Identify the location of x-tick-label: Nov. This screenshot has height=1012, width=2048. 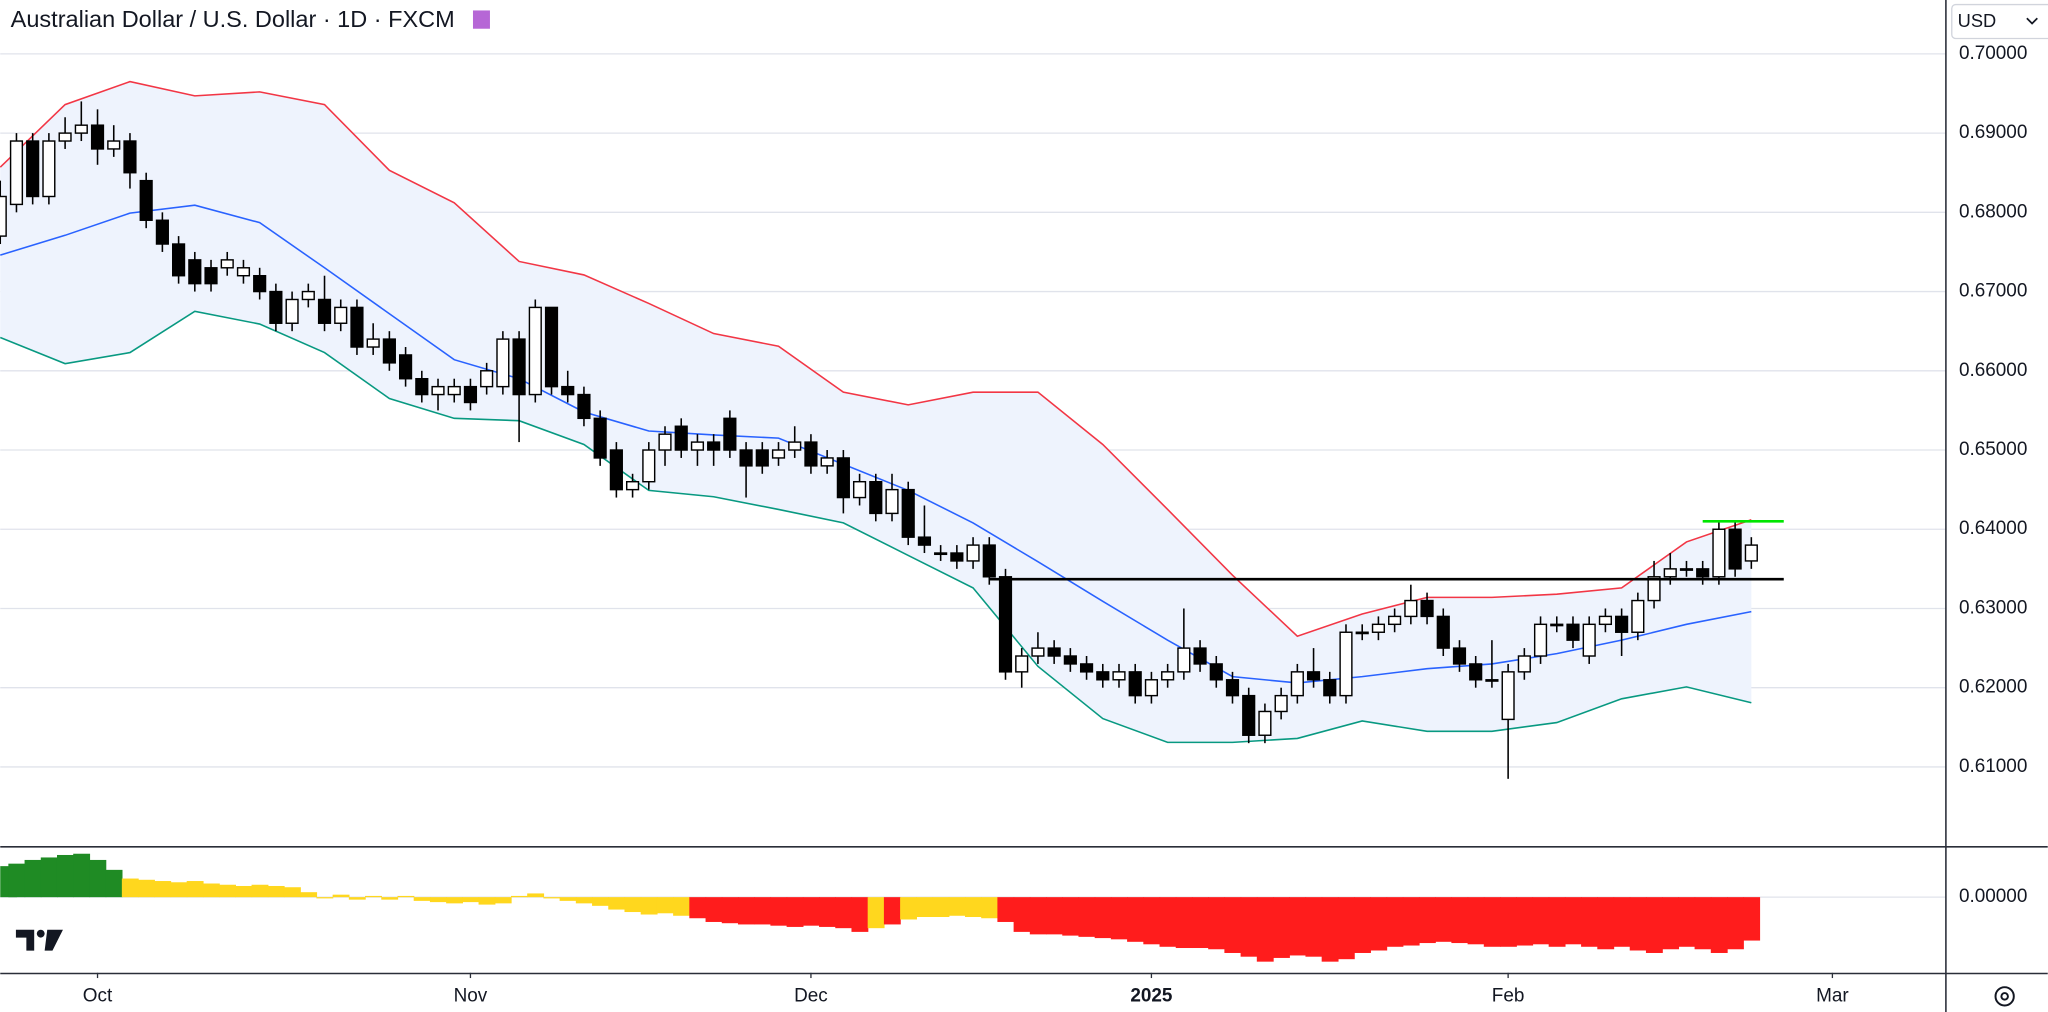
(471, 995).